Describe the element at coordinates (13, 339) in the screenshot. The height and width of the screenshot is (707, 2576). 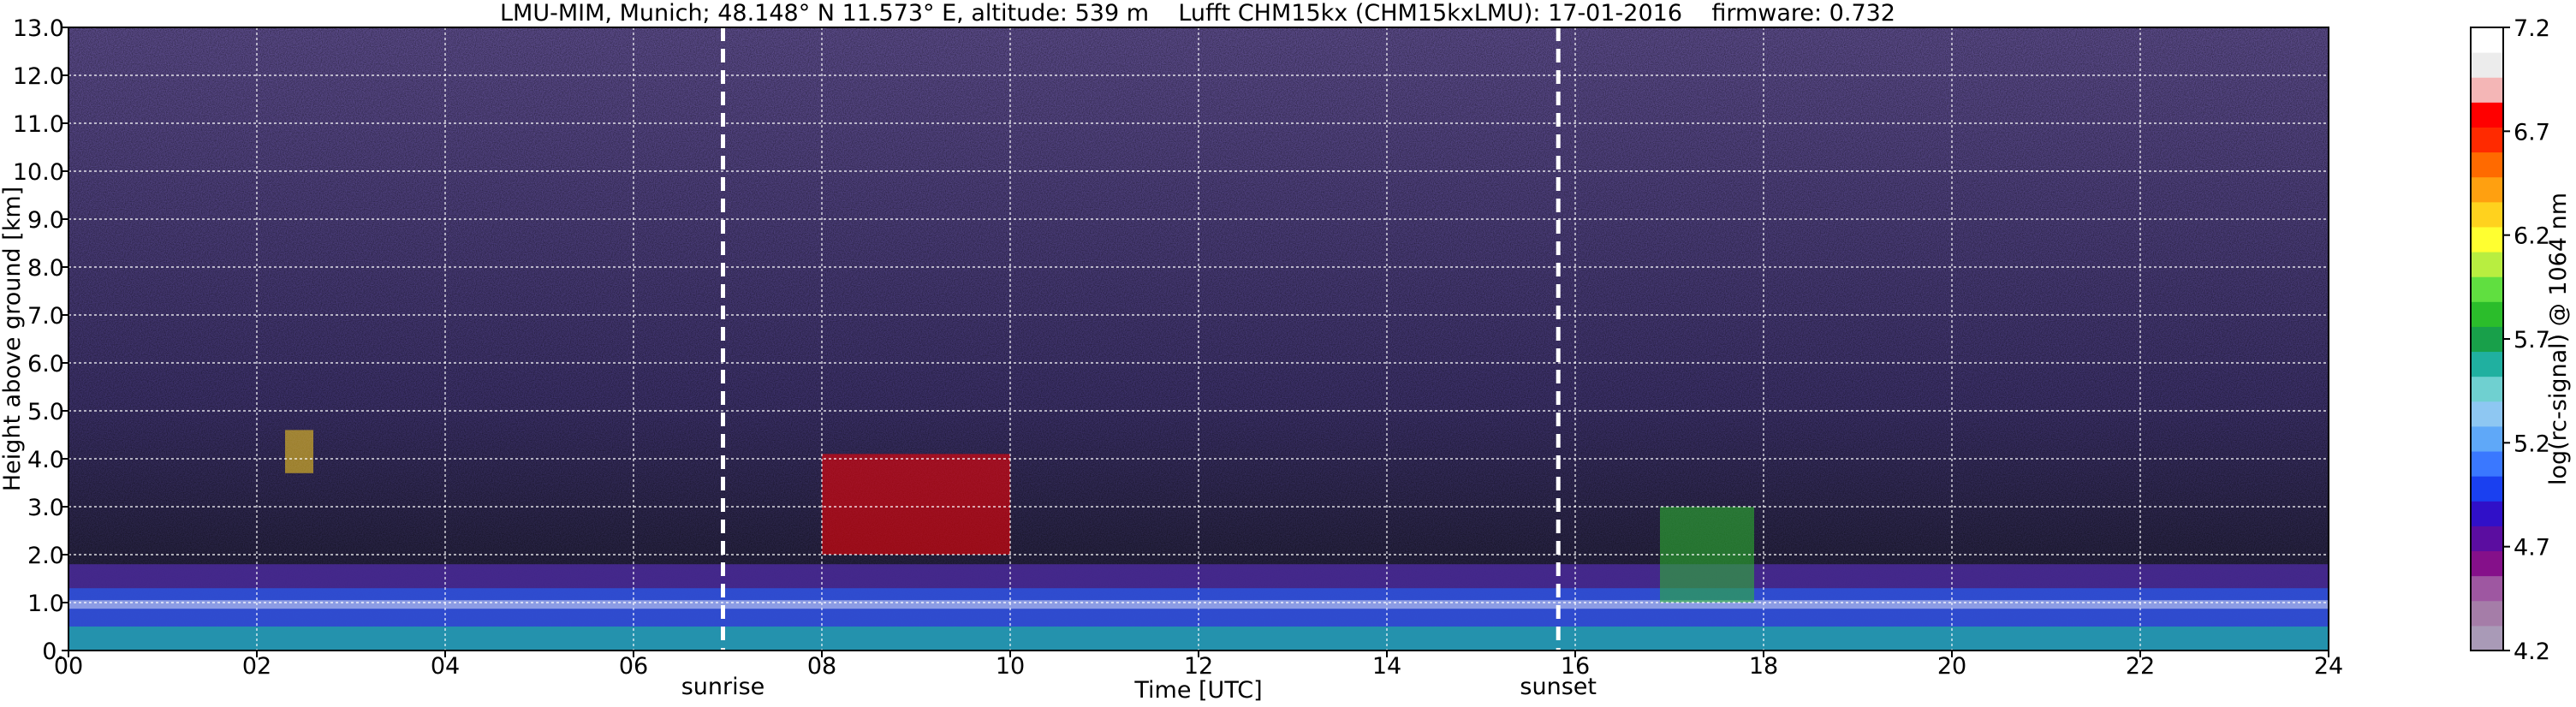
I see `y-axis-label: Height above ground [km]` at that location.